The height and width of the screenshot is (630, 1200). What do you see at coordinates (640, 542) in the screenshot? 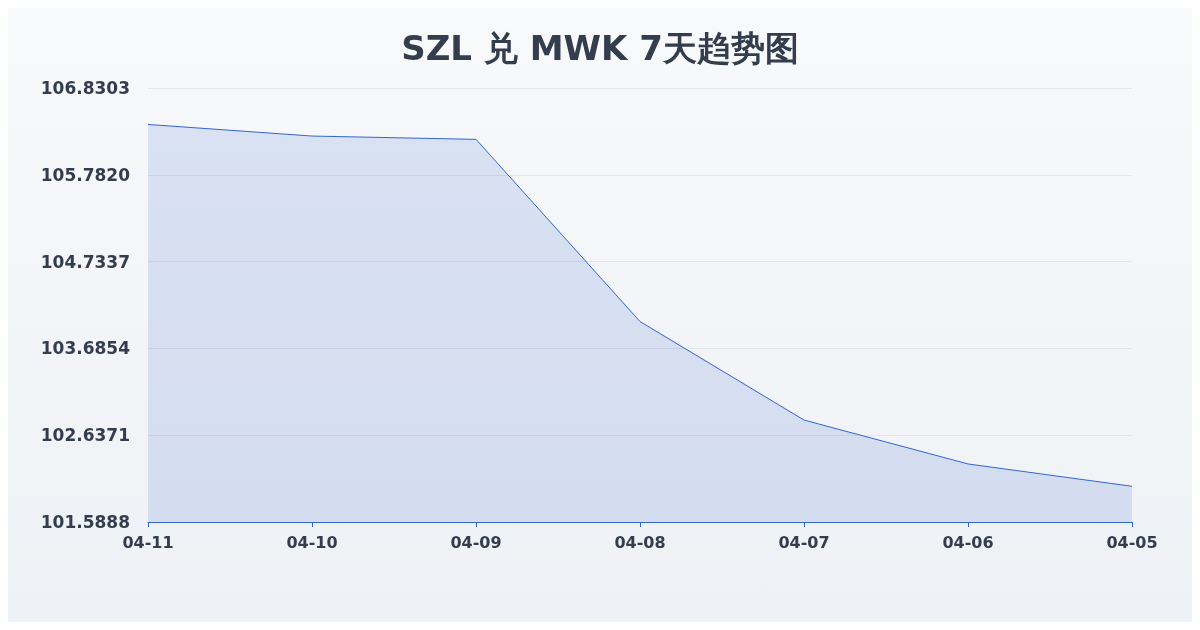
I see `x-tick-label: 04-08` at bounding box center [640, 542].